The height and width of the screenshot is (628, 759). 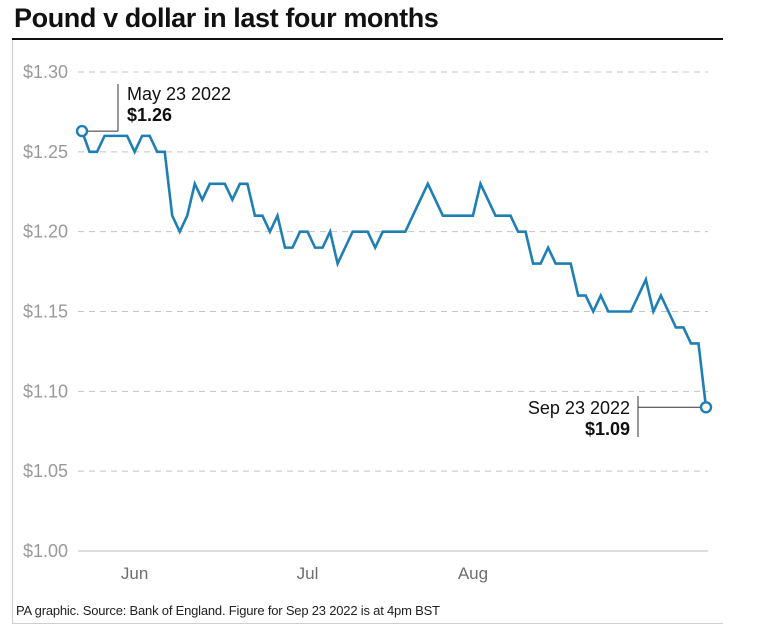 I want to click on y-tick-label: $1.20, so click(x=45, y=232).